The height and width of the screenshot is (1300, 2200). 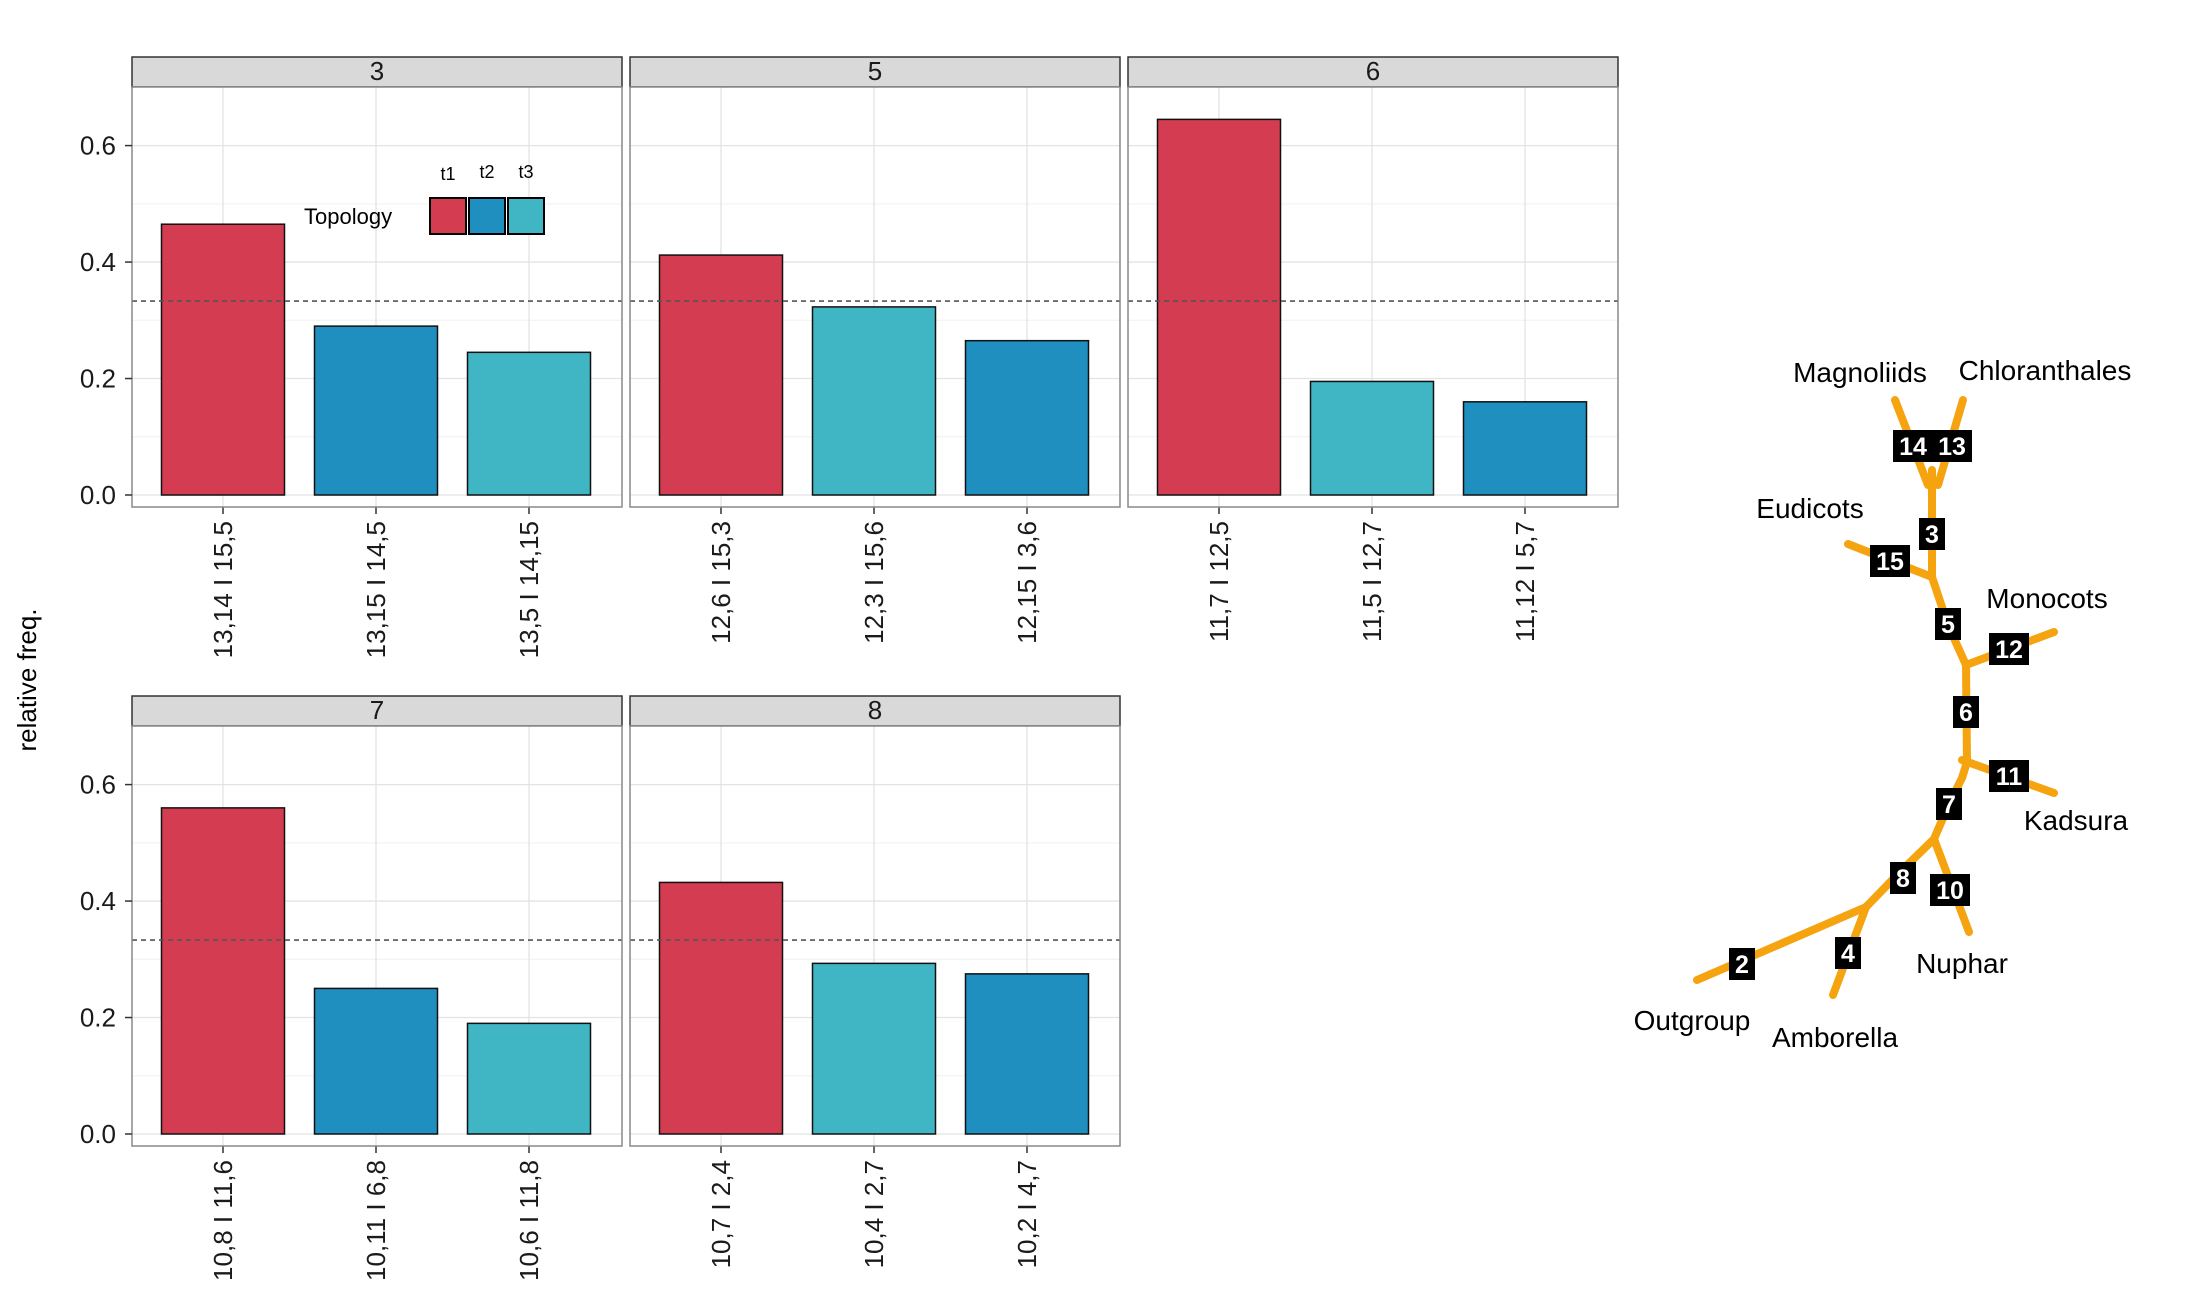 I want to click on y-axis-label: relative freq., so click(x=27, y=679).